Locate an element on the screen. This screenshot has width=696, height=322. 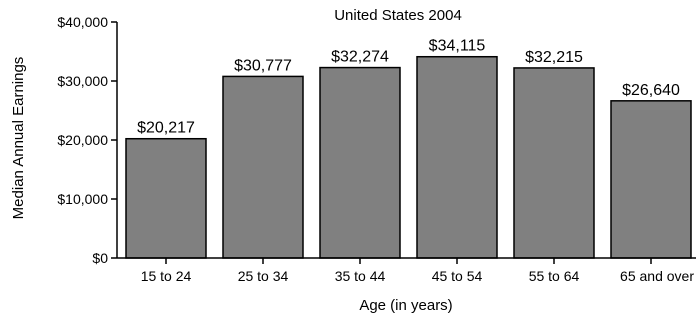
x-axis-label: Age (in years) is located at coordinates (405, 305).